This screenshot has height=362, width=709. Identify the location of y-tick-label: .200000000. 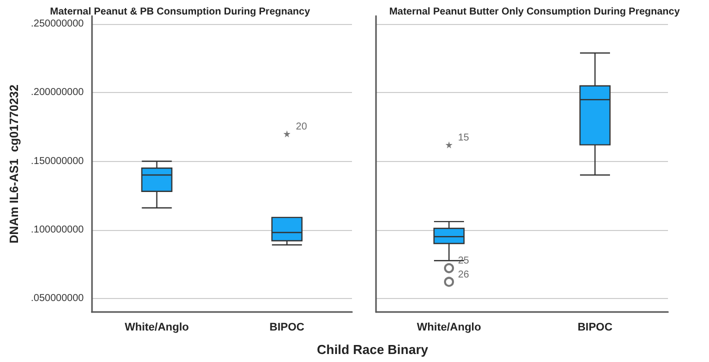
(57, 92).